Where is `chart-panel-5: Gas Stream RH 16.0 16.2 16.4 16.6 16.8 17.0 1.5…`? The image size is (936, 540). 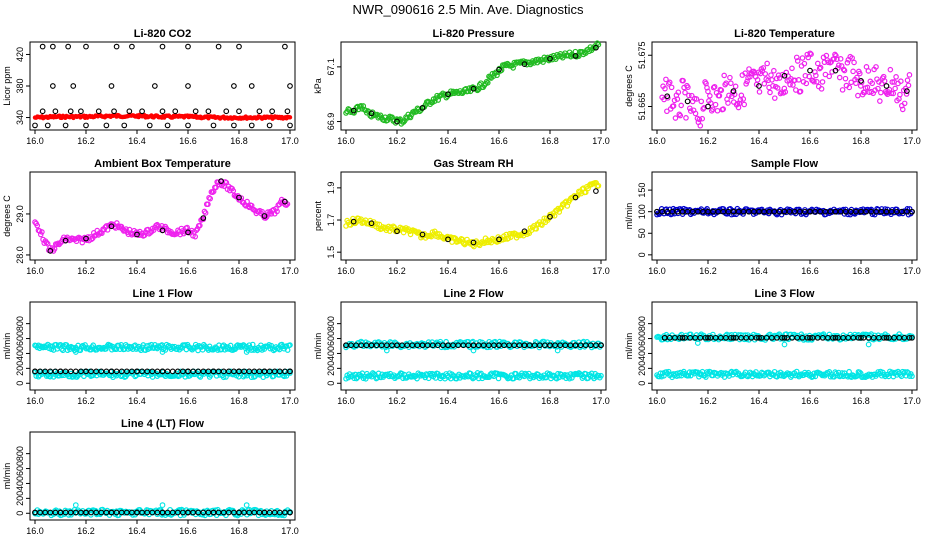 chart-panel-5: Gas Stream RH 16.0 16.2 16.4 16.6 16.8 17.0 1.5… is located at coordinates (461, 217).